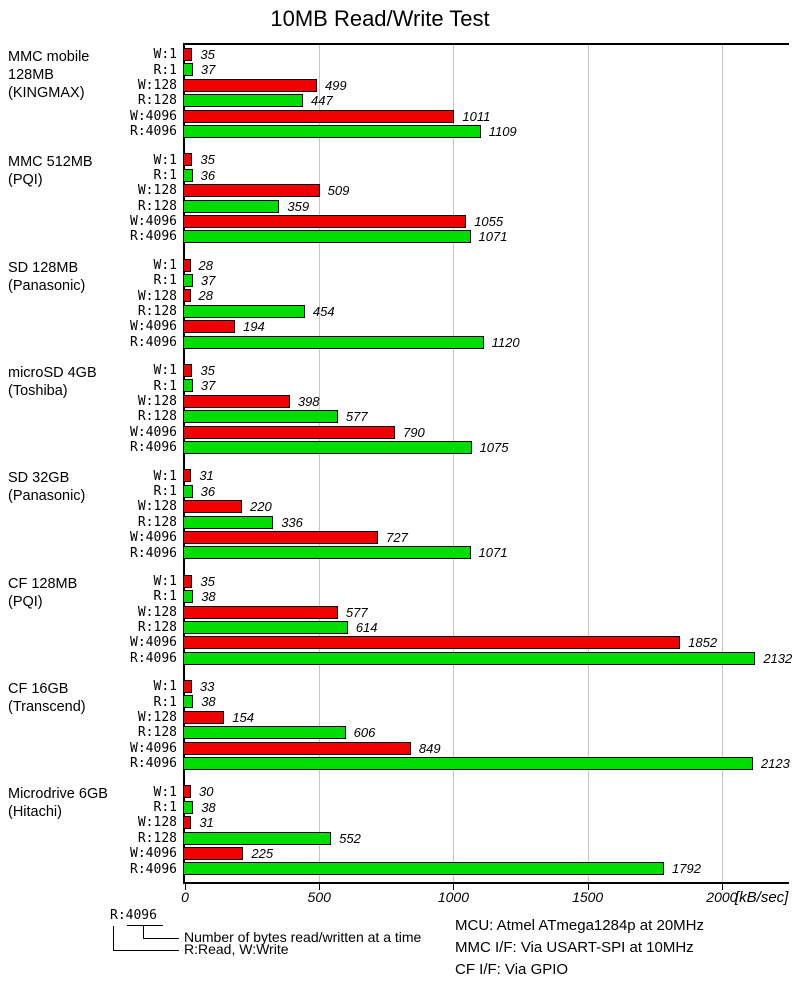  Describe the element at coordinates (254, 327) in the screenshot. I see `bar-value-label: 194` at that location.